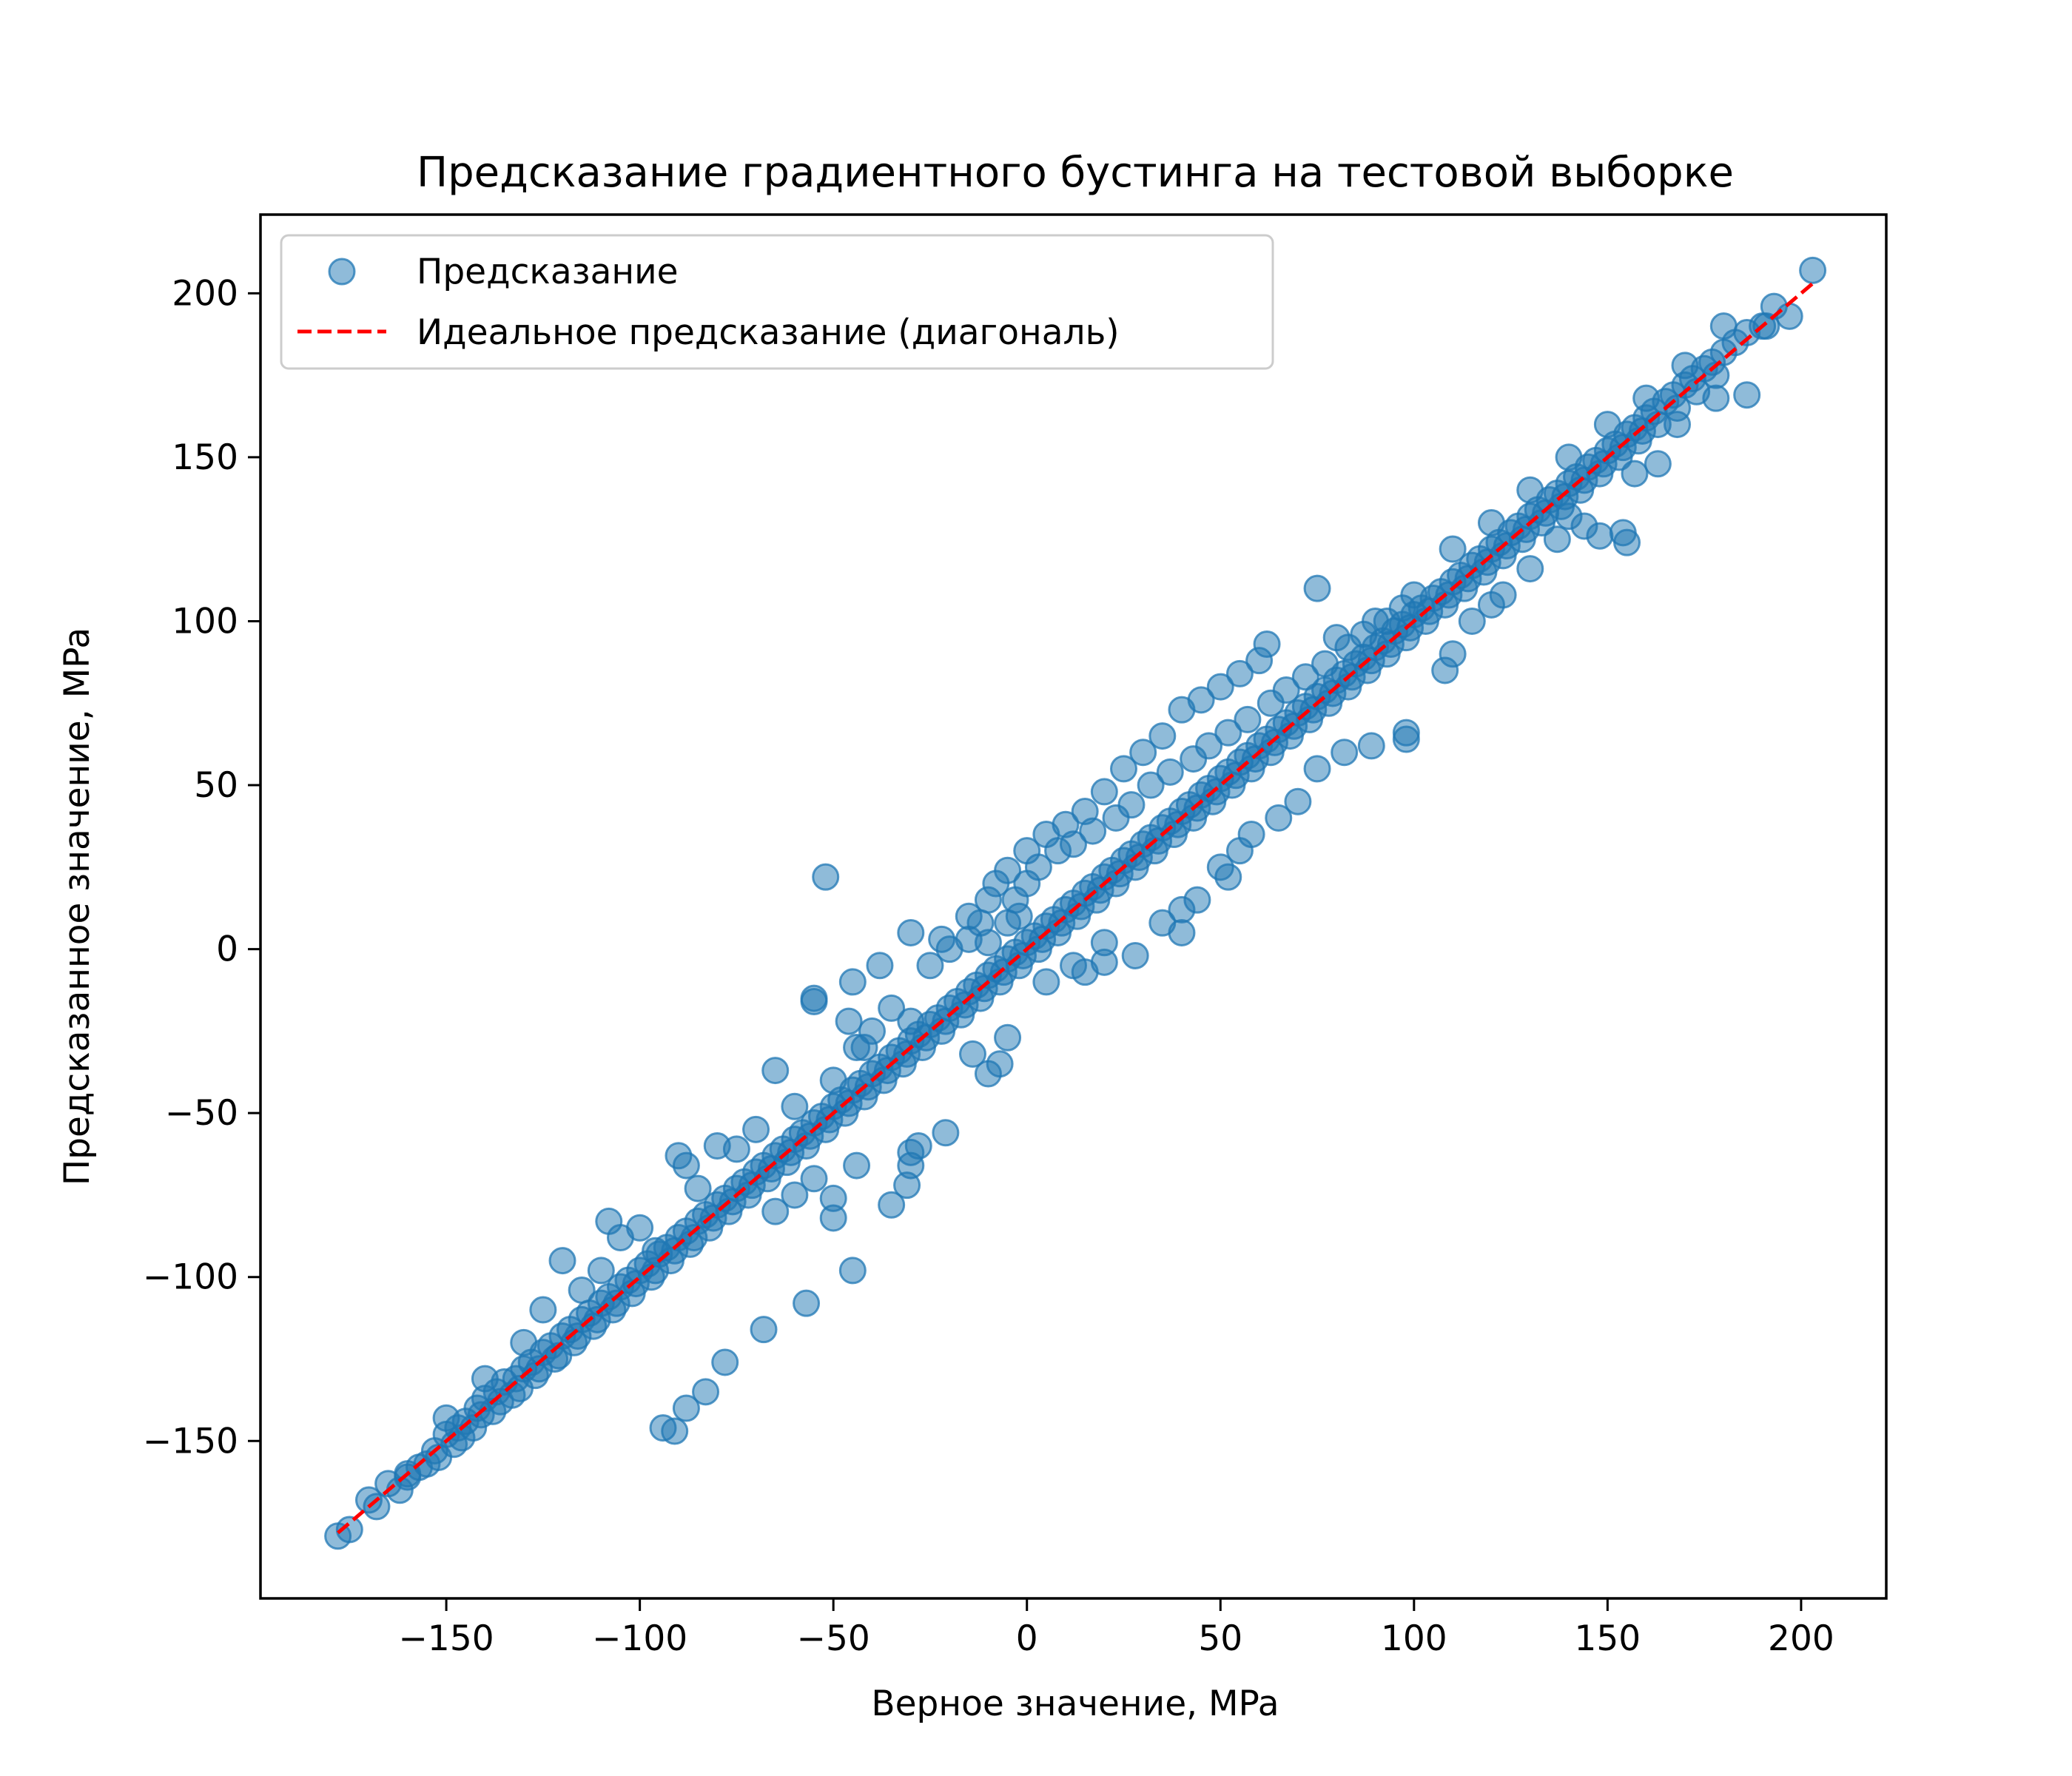 The image size is (2072, 1776). Describe the element at coordinates (190, 1277) in the screenshot. I see `y-tick-label: −100` at that location.